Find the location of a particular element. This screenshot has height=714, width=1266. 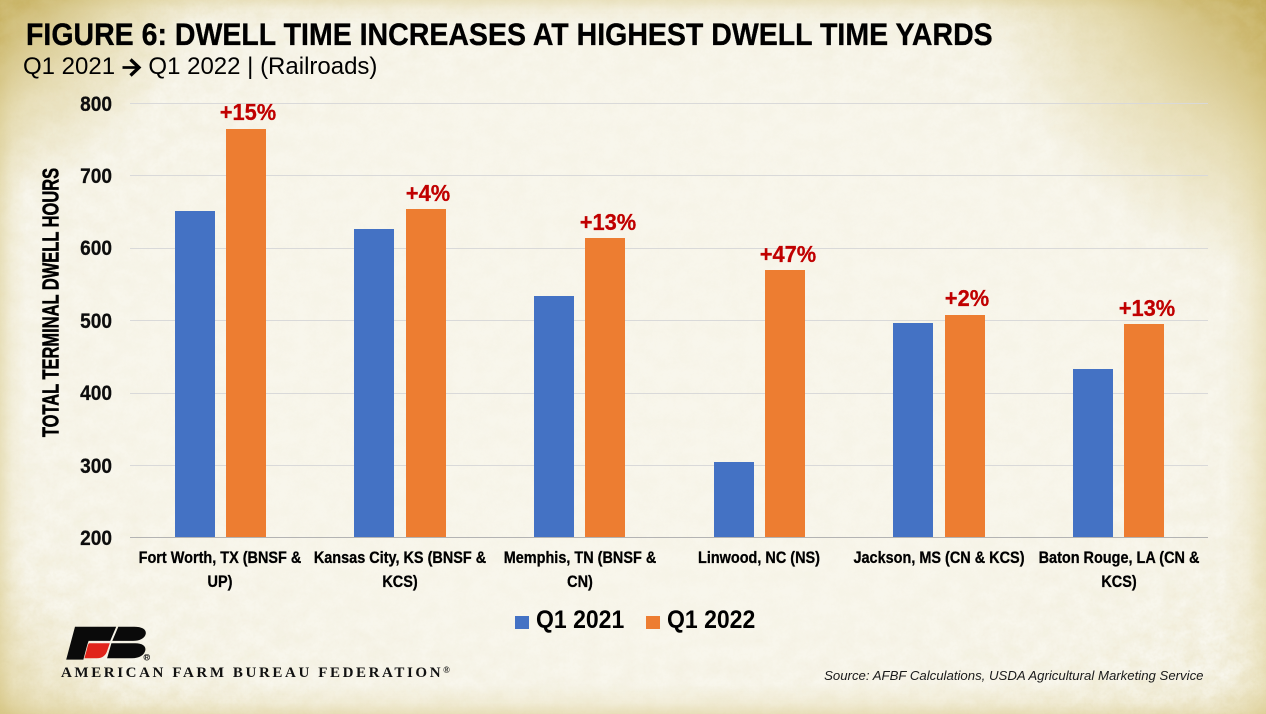

svg-text: R is located at coordinates (147, 658).